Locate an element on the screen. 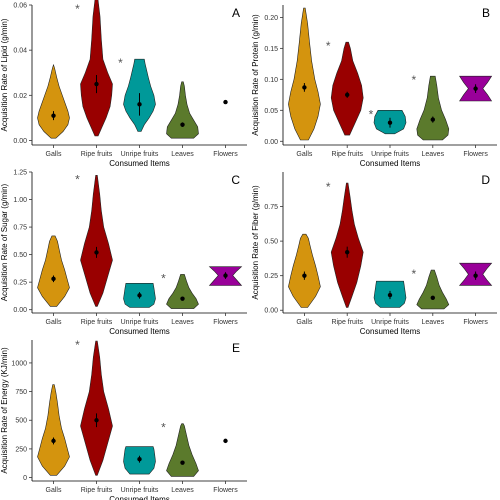 Image resolution: width=500 pixels, height=500 pixels. panel-letter: E is located at coordinates (236, 348).